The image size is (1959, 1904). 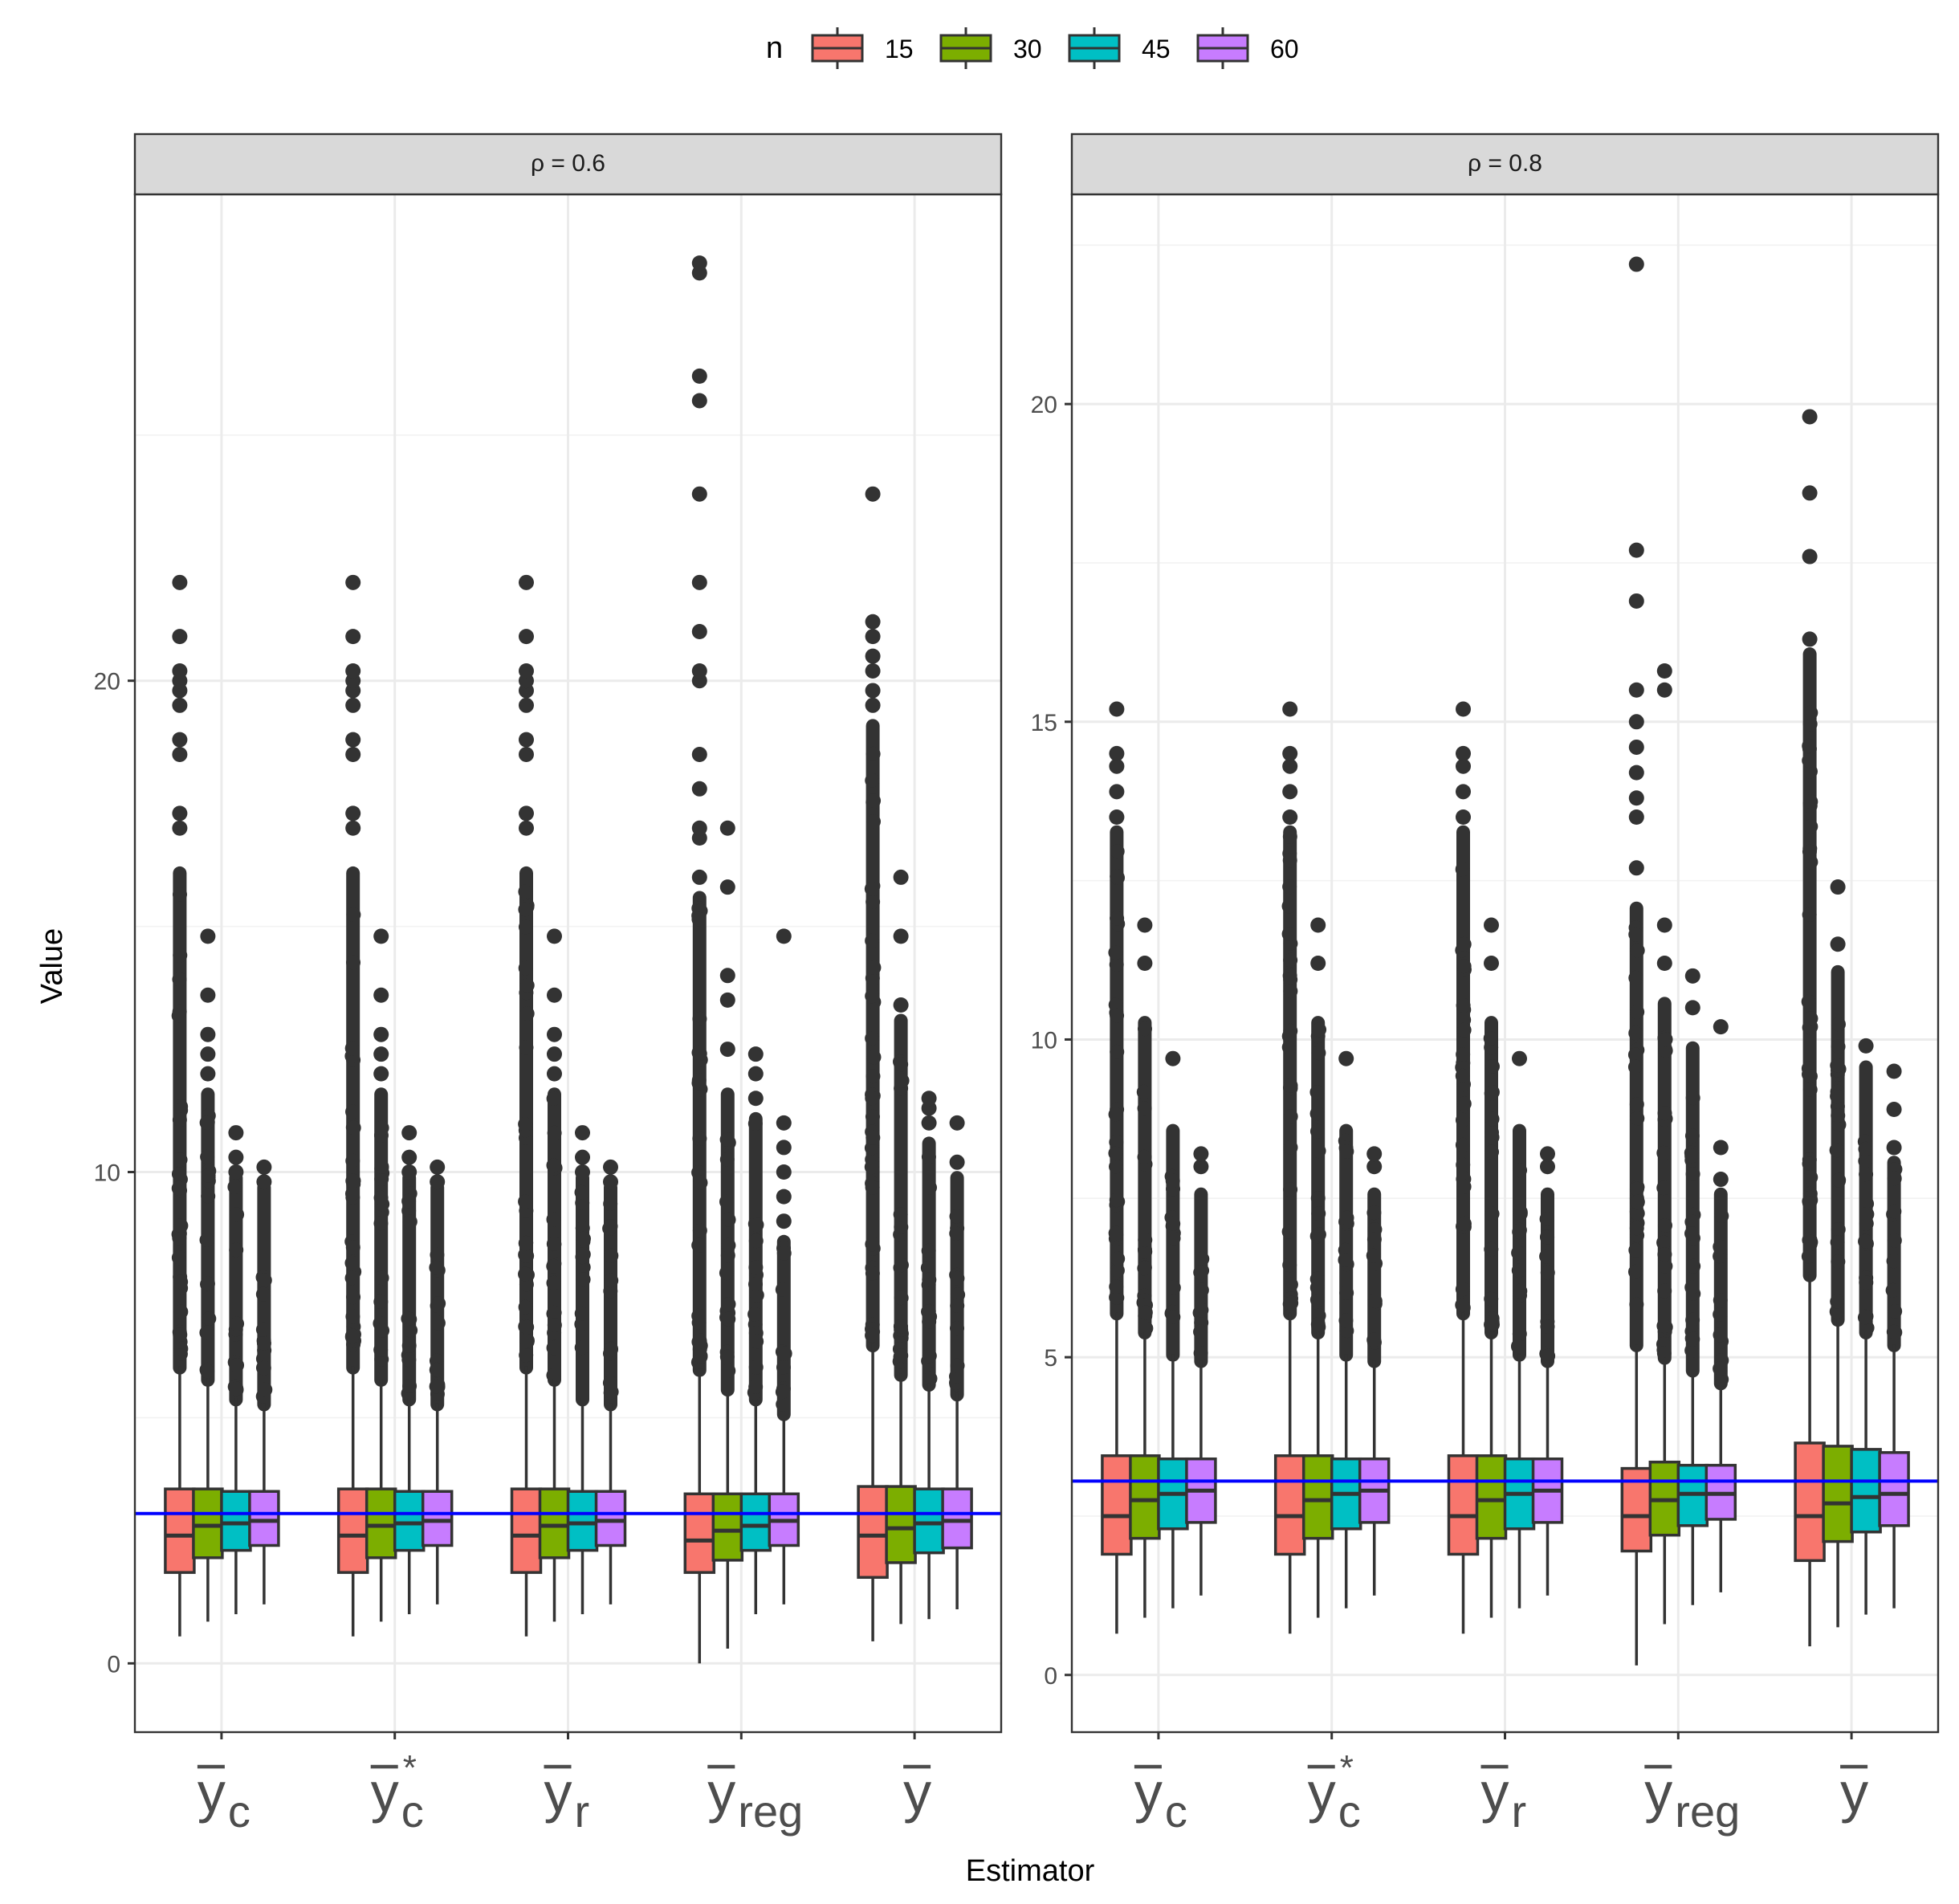 What do you see at coordinates (1176, 1812) in the screenshot?
I see `x-tick-label-sub: c` at bounding box center [1176, 1812].